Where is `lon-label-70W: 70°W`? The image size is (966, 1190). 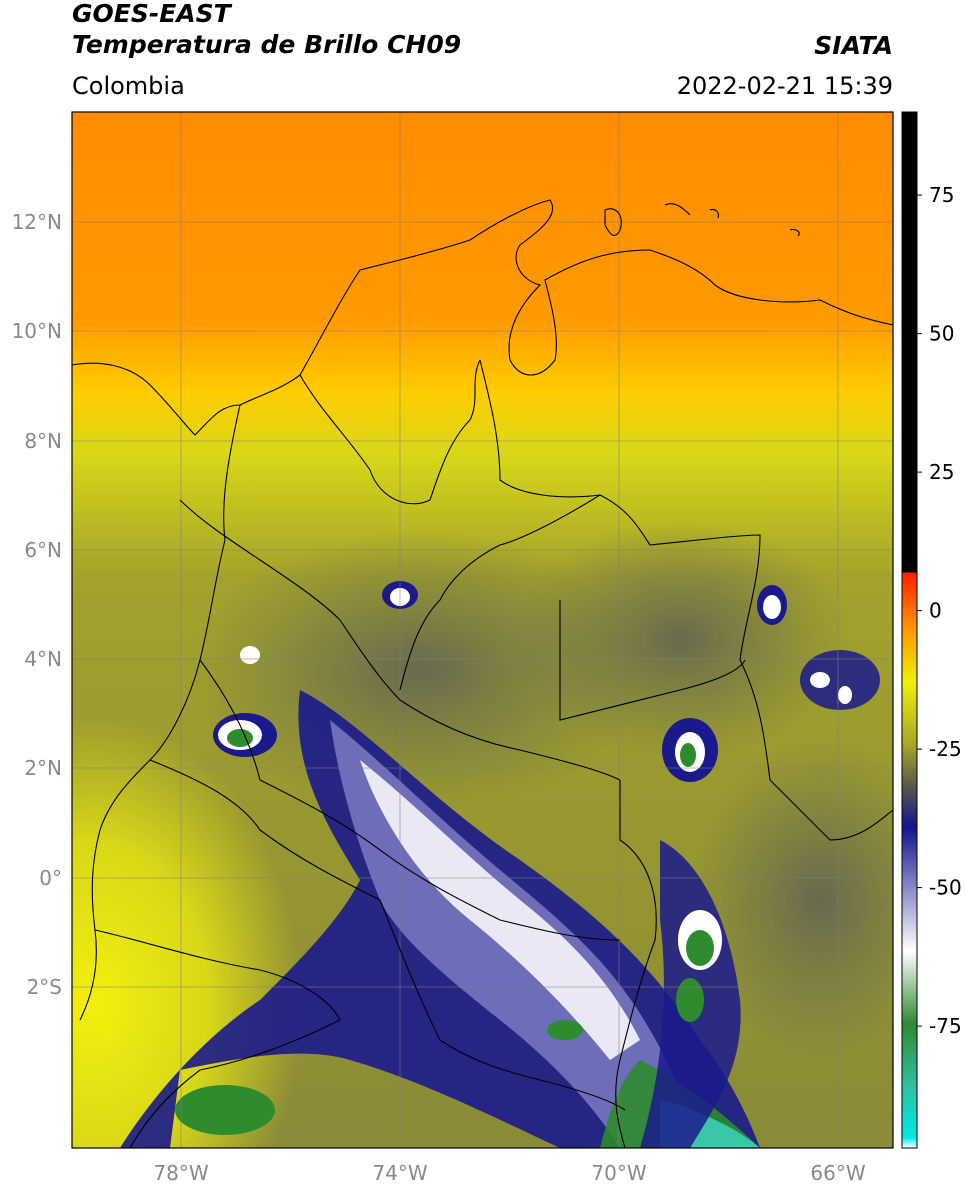 lon-label-70W: 70°W is located at coordinates (618, 1173).